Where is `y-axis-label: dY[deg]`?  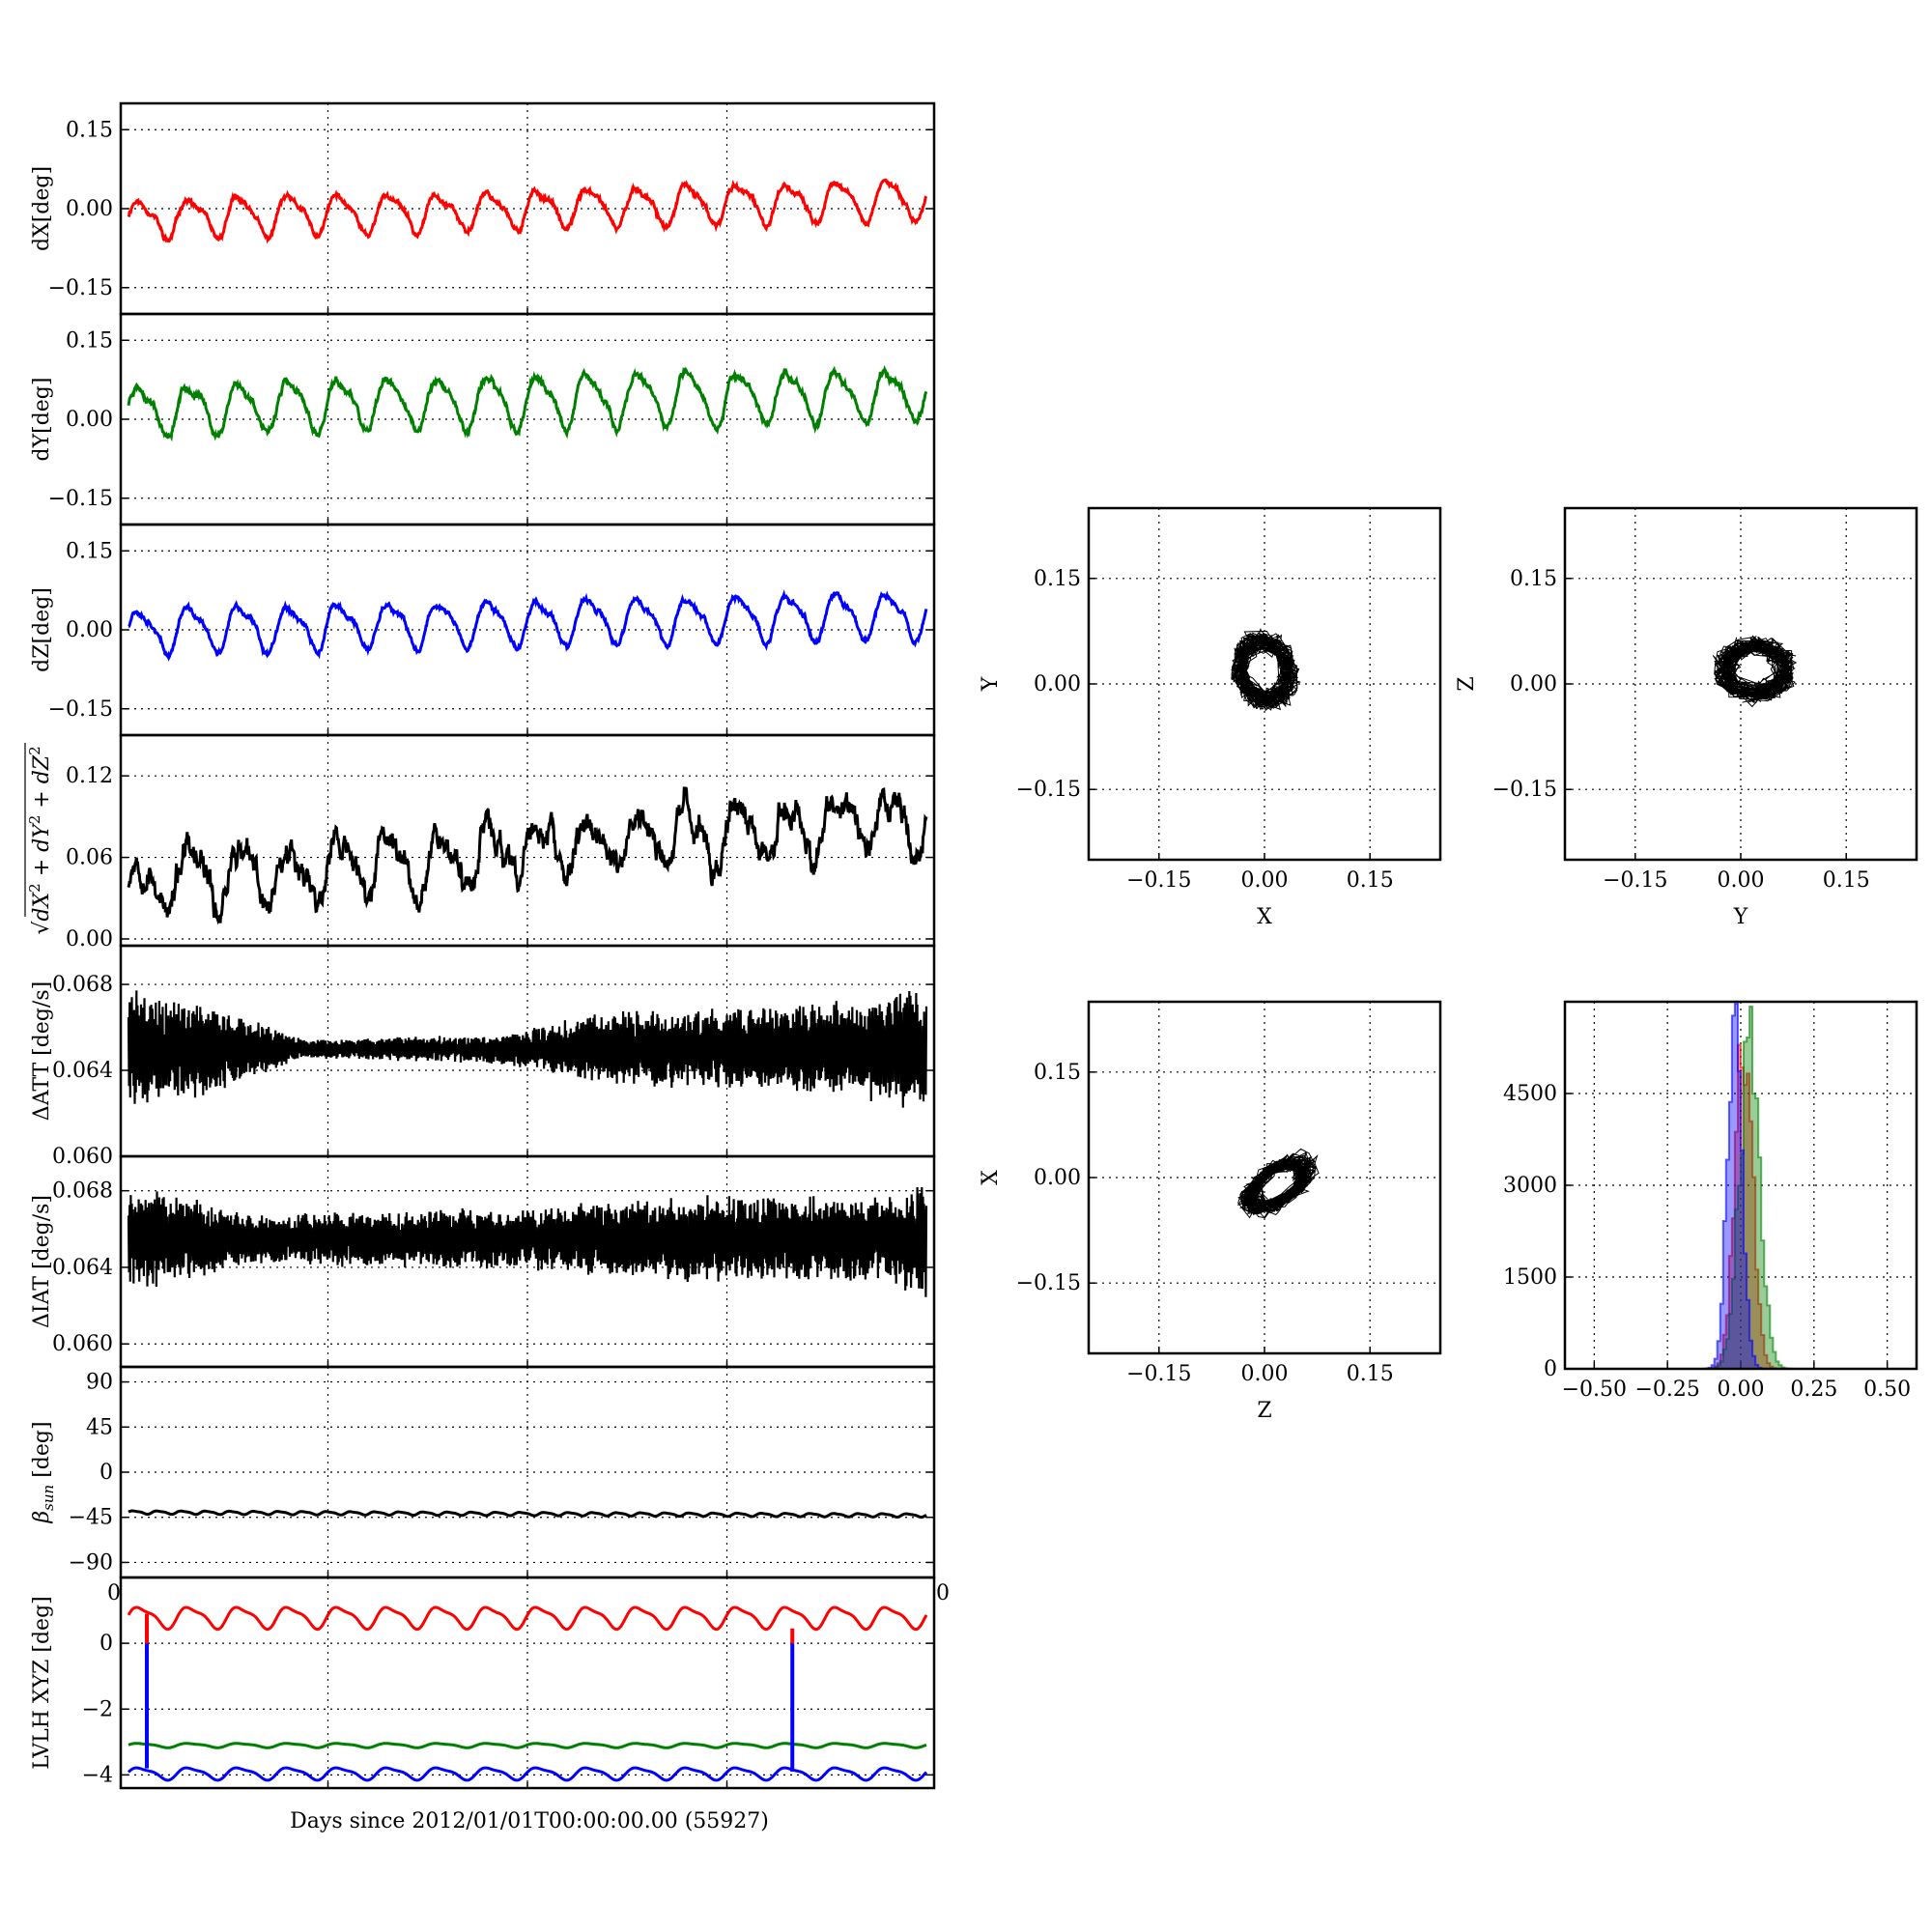
y-axis-label: dY[deg] is located at coordinates (42, 420).